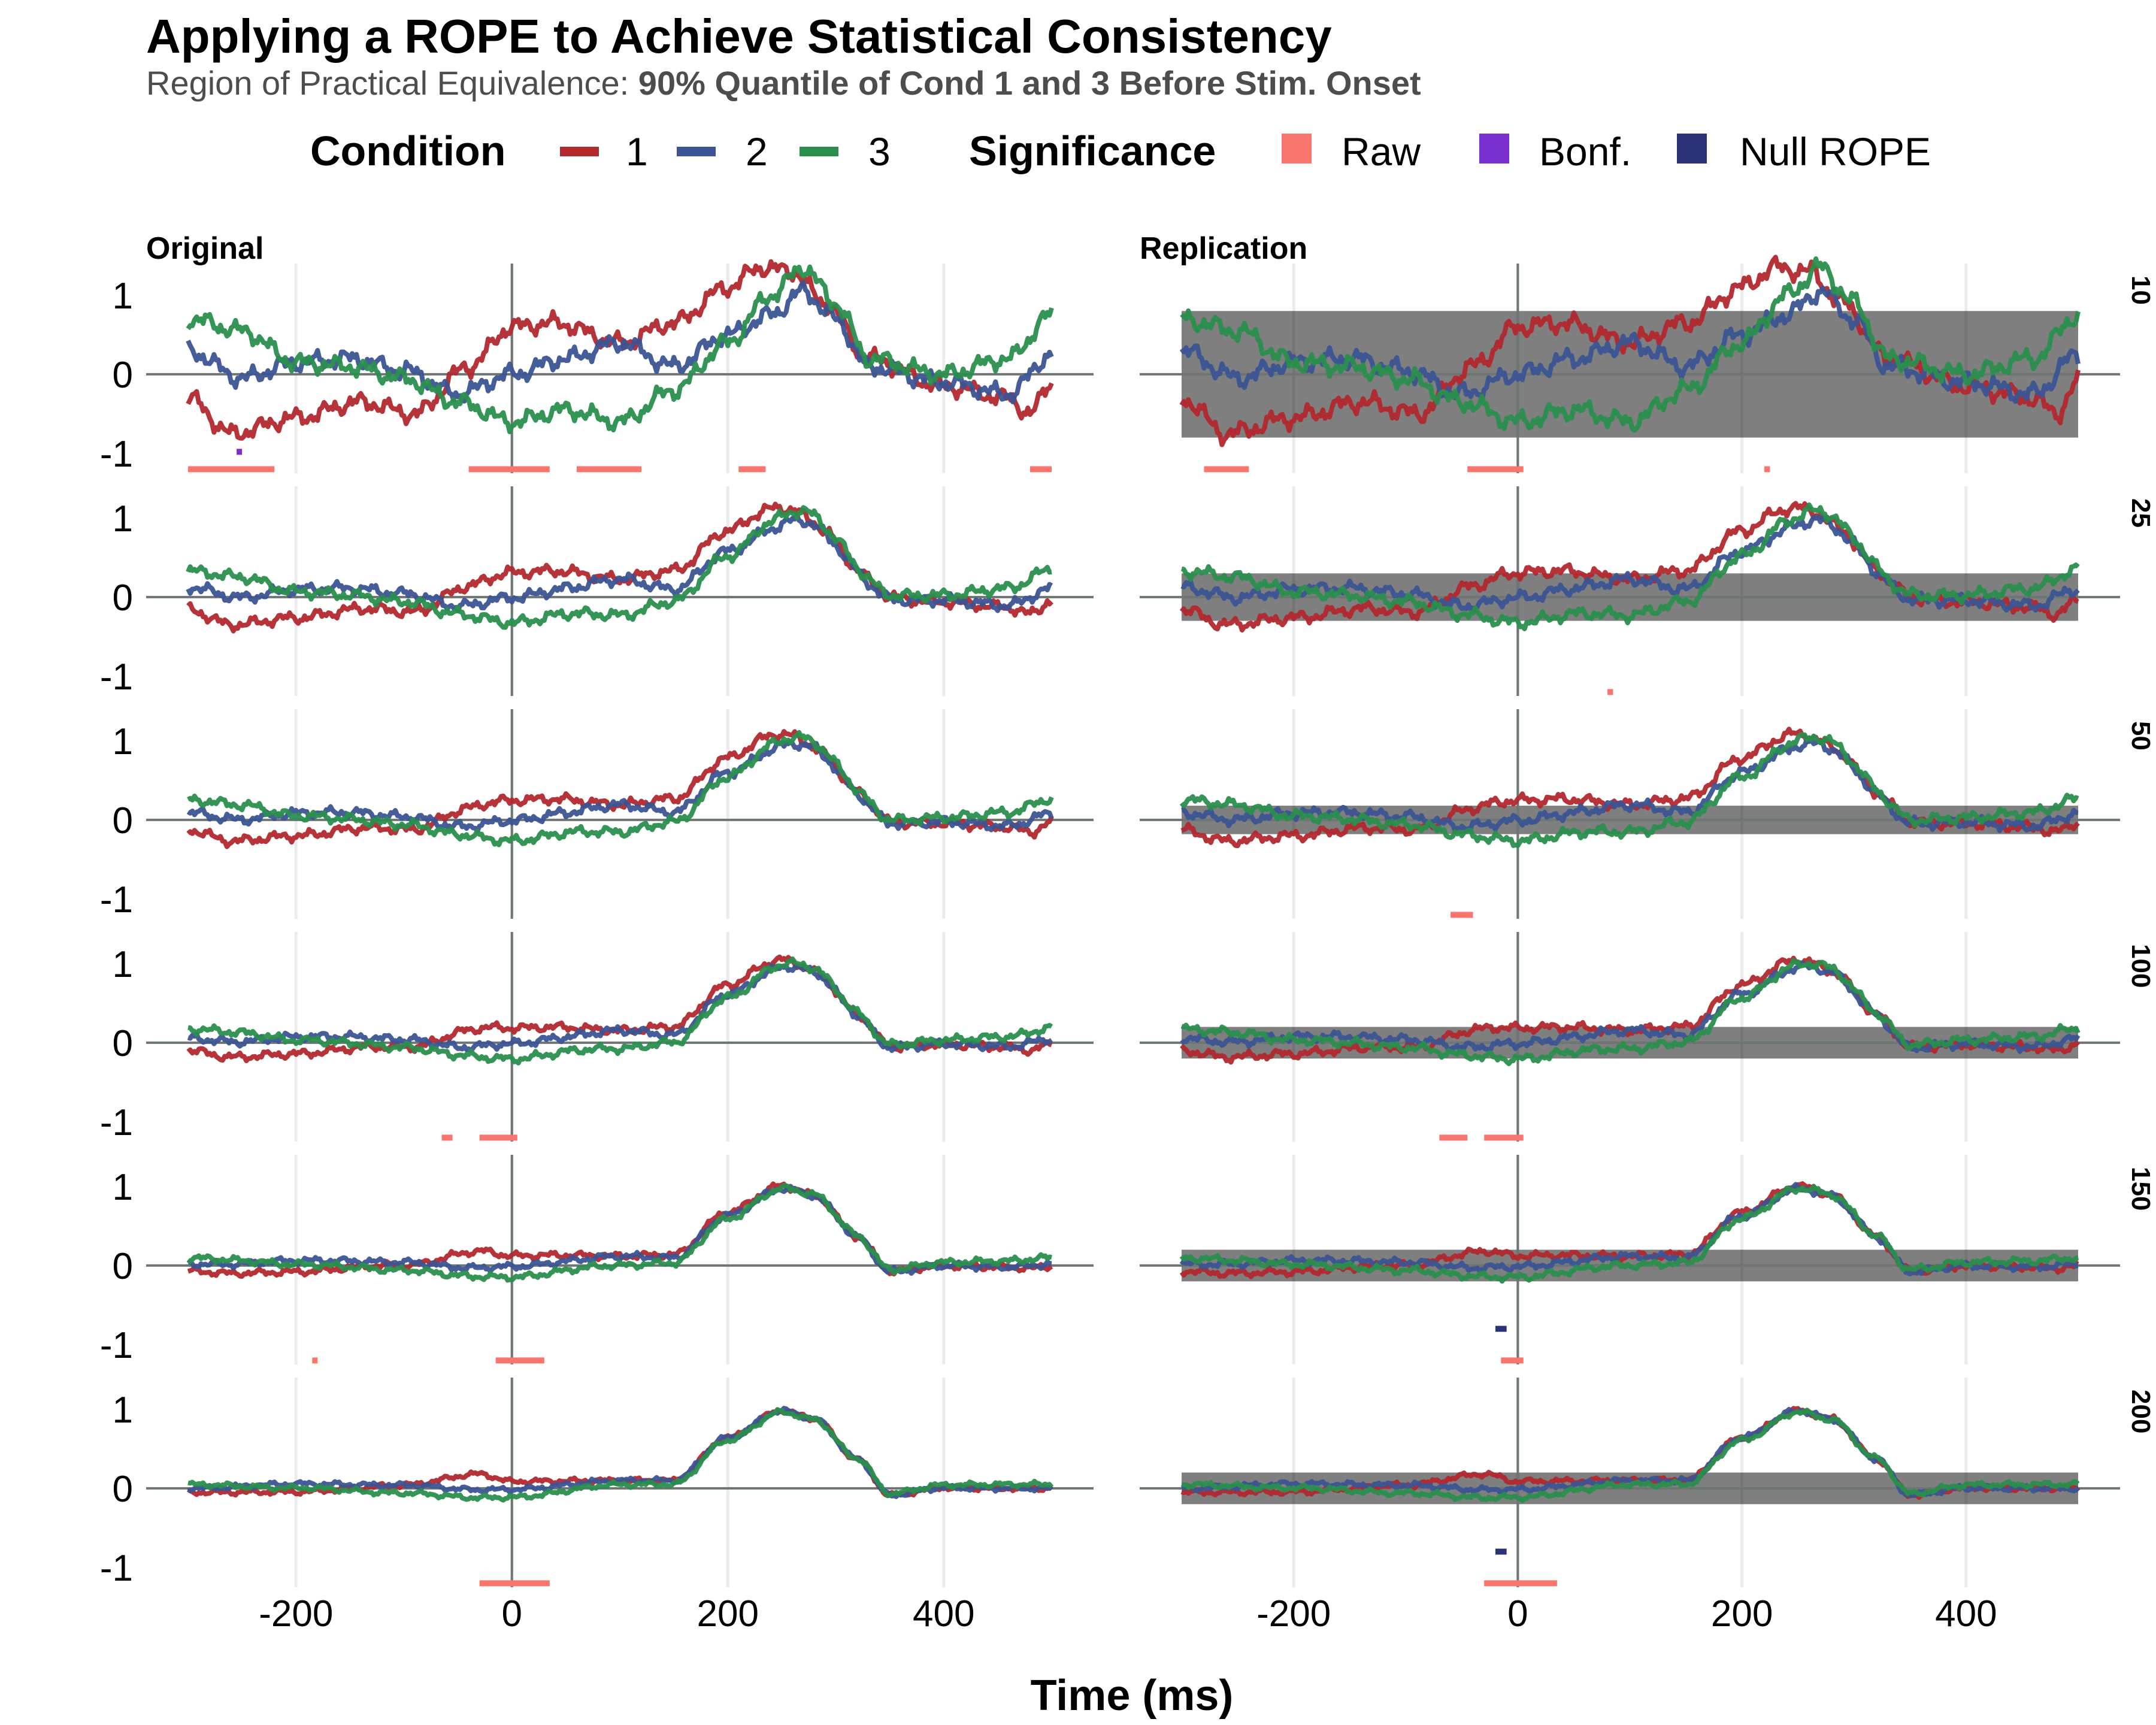 This screenshot has width=2156, height=1725. I want to click on row-label-200: 200, so click(2140, 1411).